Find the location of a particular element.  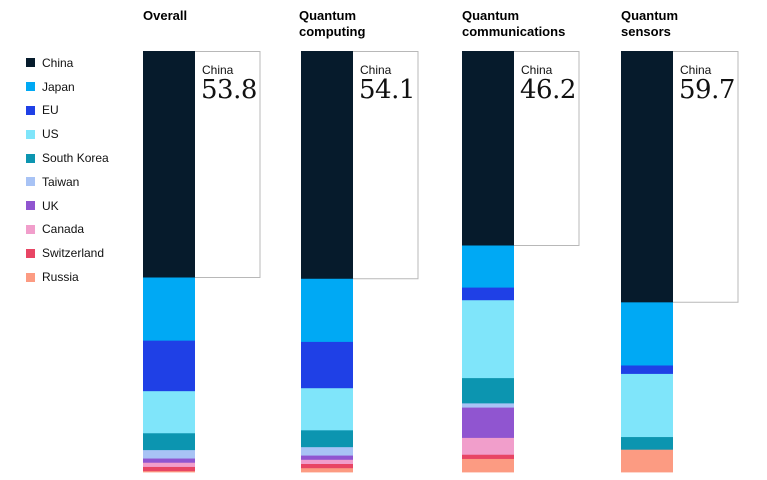

panel-title: Quantum sensors is located at coordinates (650, 23).